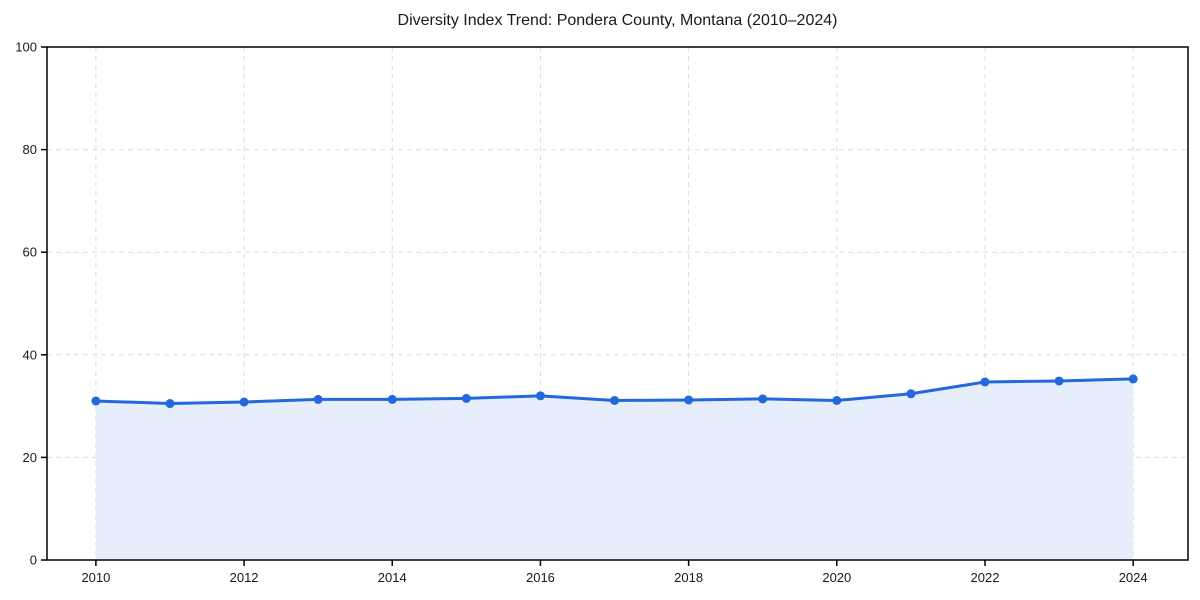 This screenshot has width=1200, height=600. Describe the element at coordinates (30, 354) in the screenshot. I see `y-tick-label: 40` at that location.